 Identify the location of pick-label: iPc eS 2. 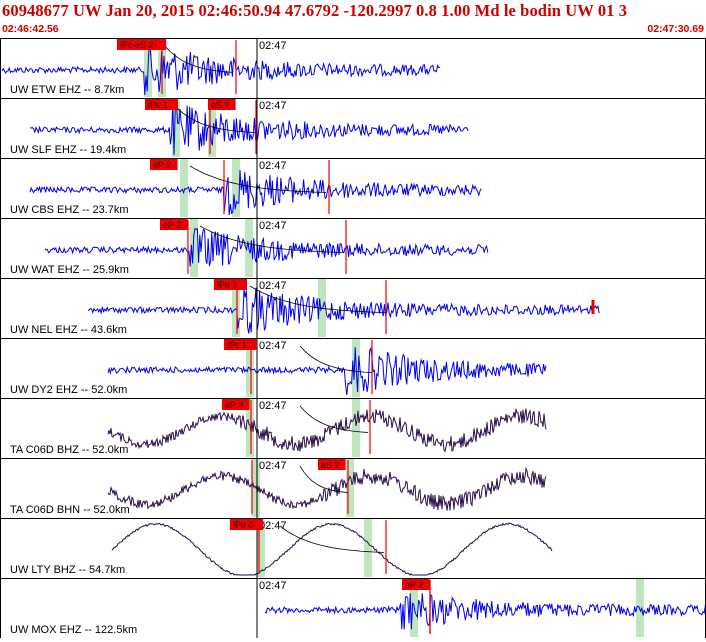
(137, 45).